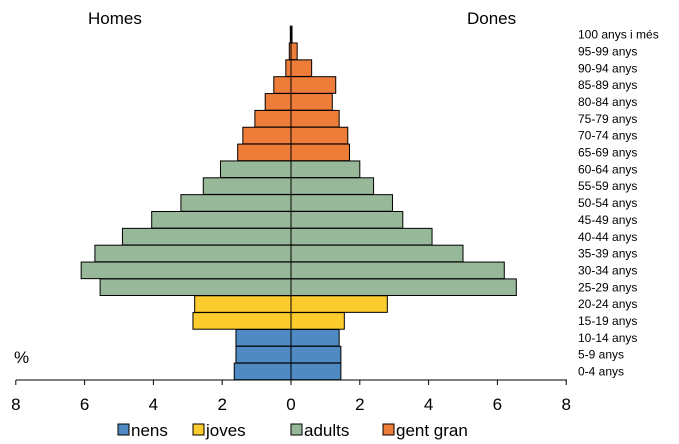 The width and height of the screenshot is (679, 444). Describe the element at coordinates (301, 68) in the screenshot. I see `bar-dones-90-94-anys` at that location.